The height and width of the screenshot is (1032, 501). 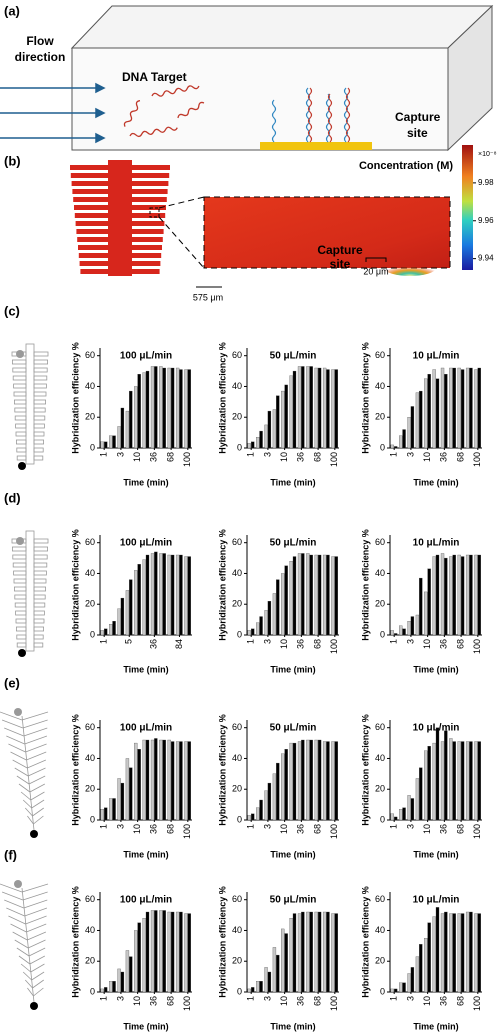 What do you see at coordinates (444, 644) in the screenshot?
I see `x-tick-label: 36` at bounding box center [444, 644].